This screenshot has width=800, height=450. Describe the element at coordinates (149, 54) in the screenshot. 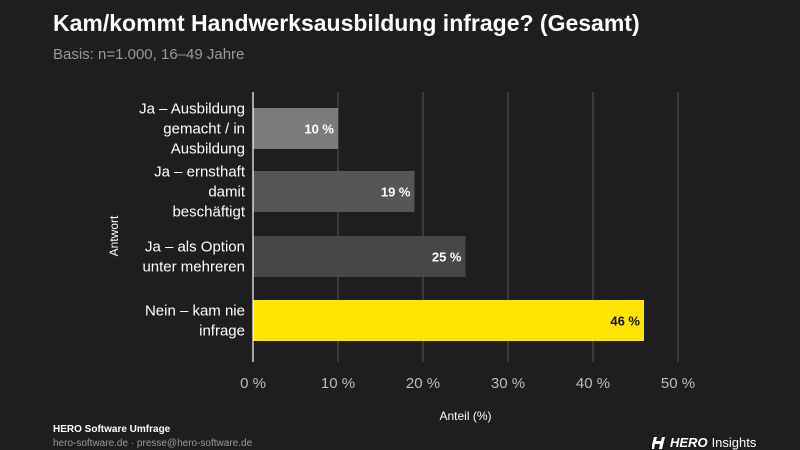

I see `chart-subtitle: Basis: n=1.000, 16–49 Jahre` at that location.